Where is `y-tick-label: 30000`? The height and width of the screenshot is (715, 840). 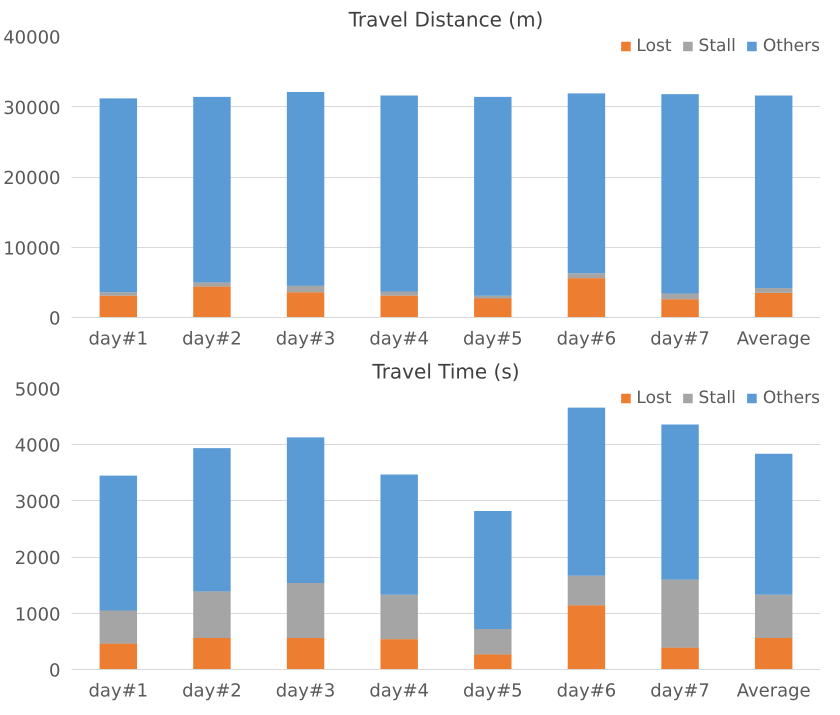 y-tick-label: 30000 is located at coordinates (32, 108).